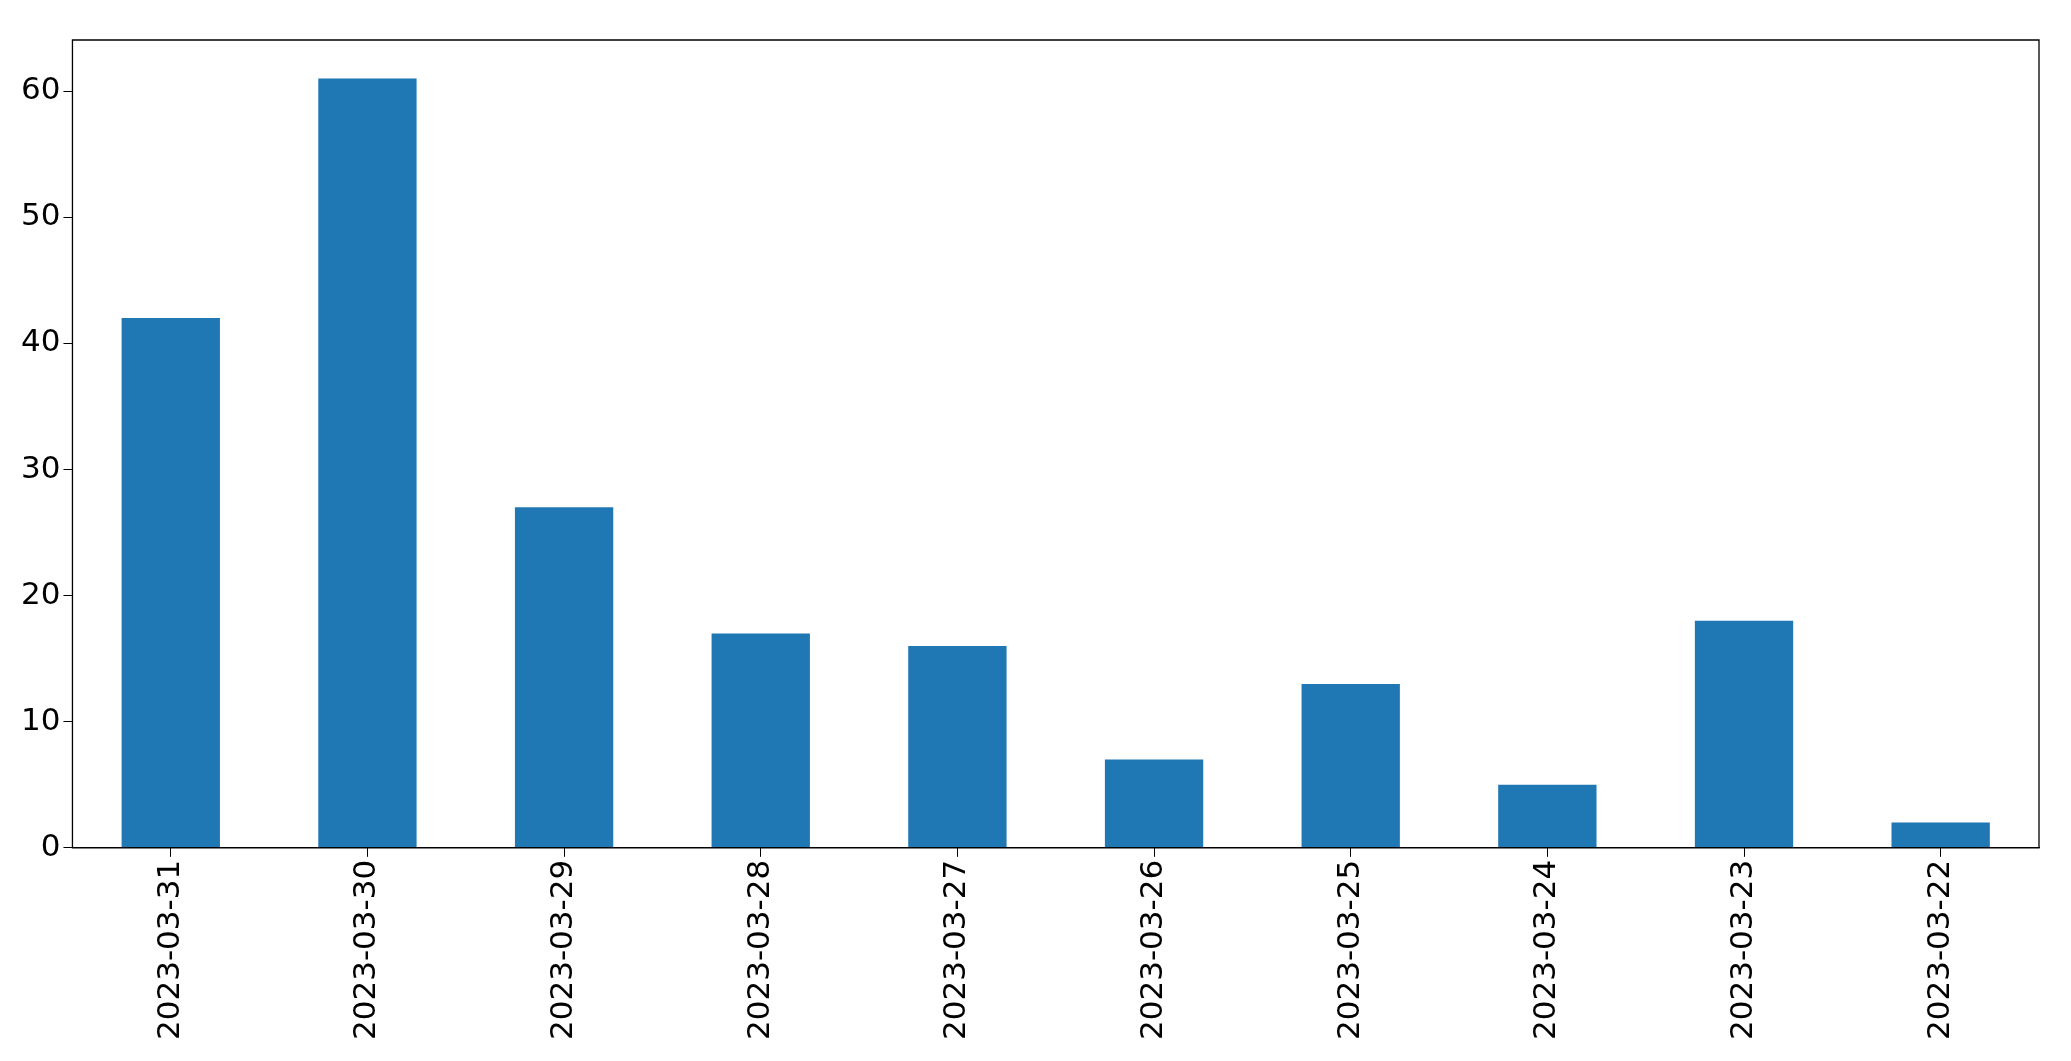 The width and height of the screenshot is (2071, 1061). I want to click on x-tick-label: 2023-03-31, so click(167, 950).